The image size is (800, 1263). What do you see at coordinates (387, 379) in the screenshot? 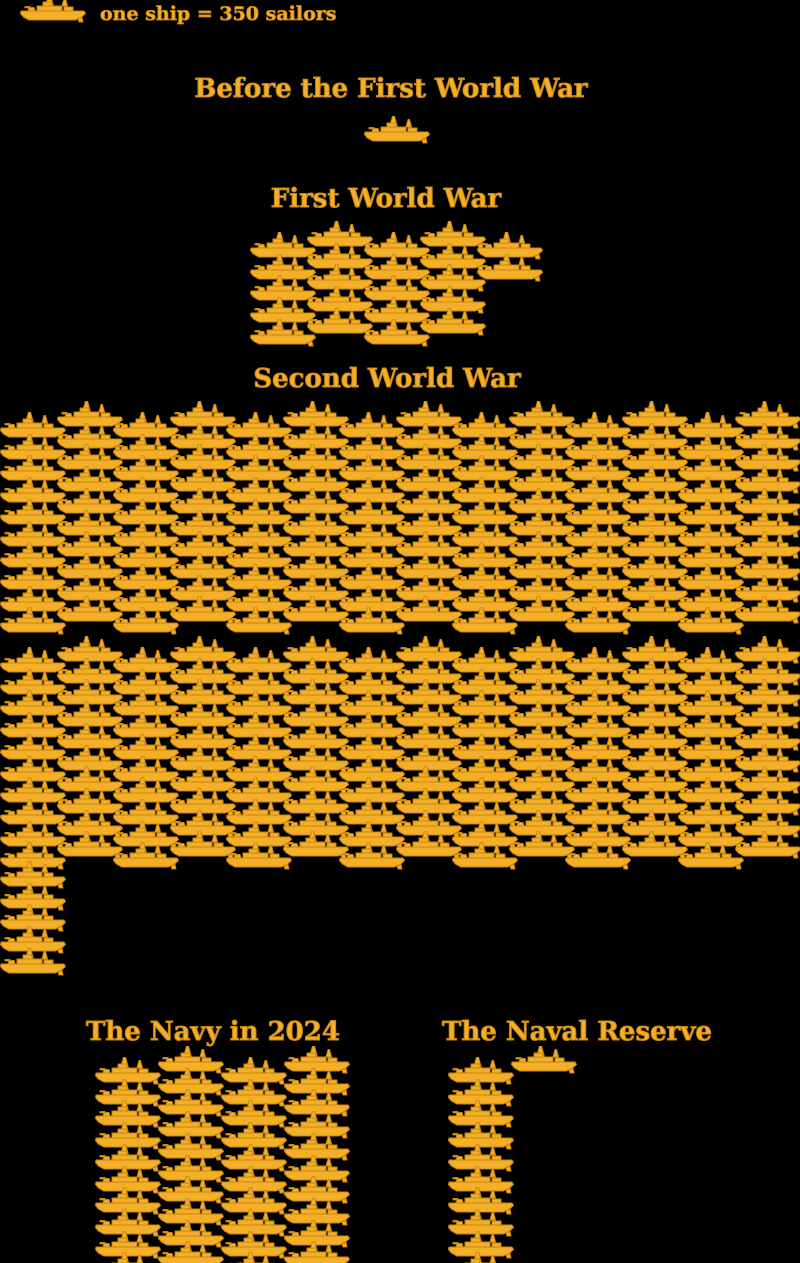
I see `section-title-ww2: Second World War` at bounding box center [387, 379].